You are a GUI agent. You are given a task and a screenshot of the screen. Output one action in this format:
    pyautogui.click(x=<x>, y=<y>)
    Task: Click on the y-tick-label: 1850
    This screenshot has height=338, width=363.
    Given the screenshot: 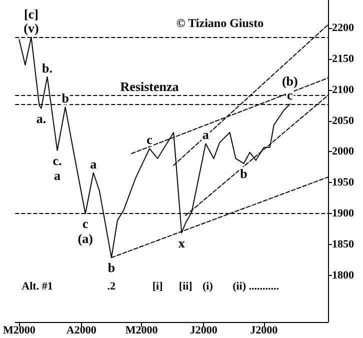 What is the action you would take?
    pyautogui.click(x=343, y=244)
    